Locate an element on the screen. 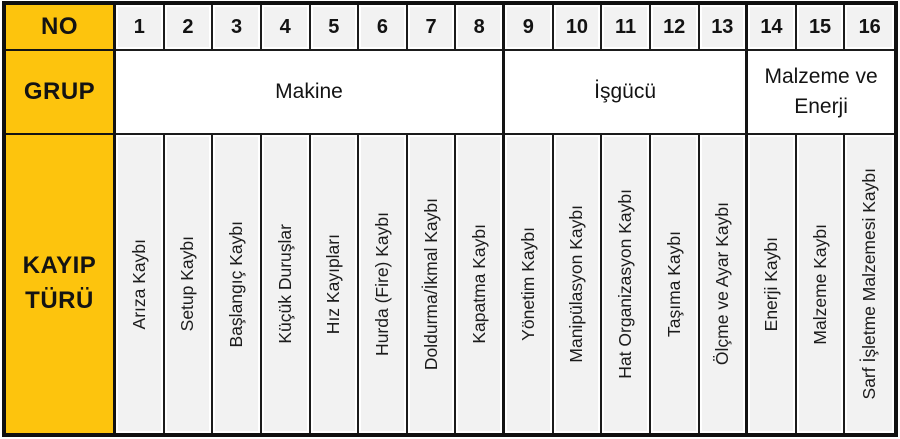 Image resolution: width=900 pixels, height=439 pixels. loss-type-4: Küçük Duruşlar is located at coordinates (286, 284).